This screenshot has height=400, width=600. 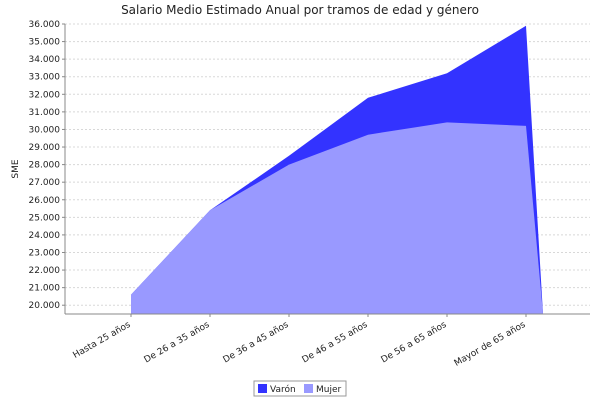 I want to click on y-axis-label: SME, so click(x=16, y=168).